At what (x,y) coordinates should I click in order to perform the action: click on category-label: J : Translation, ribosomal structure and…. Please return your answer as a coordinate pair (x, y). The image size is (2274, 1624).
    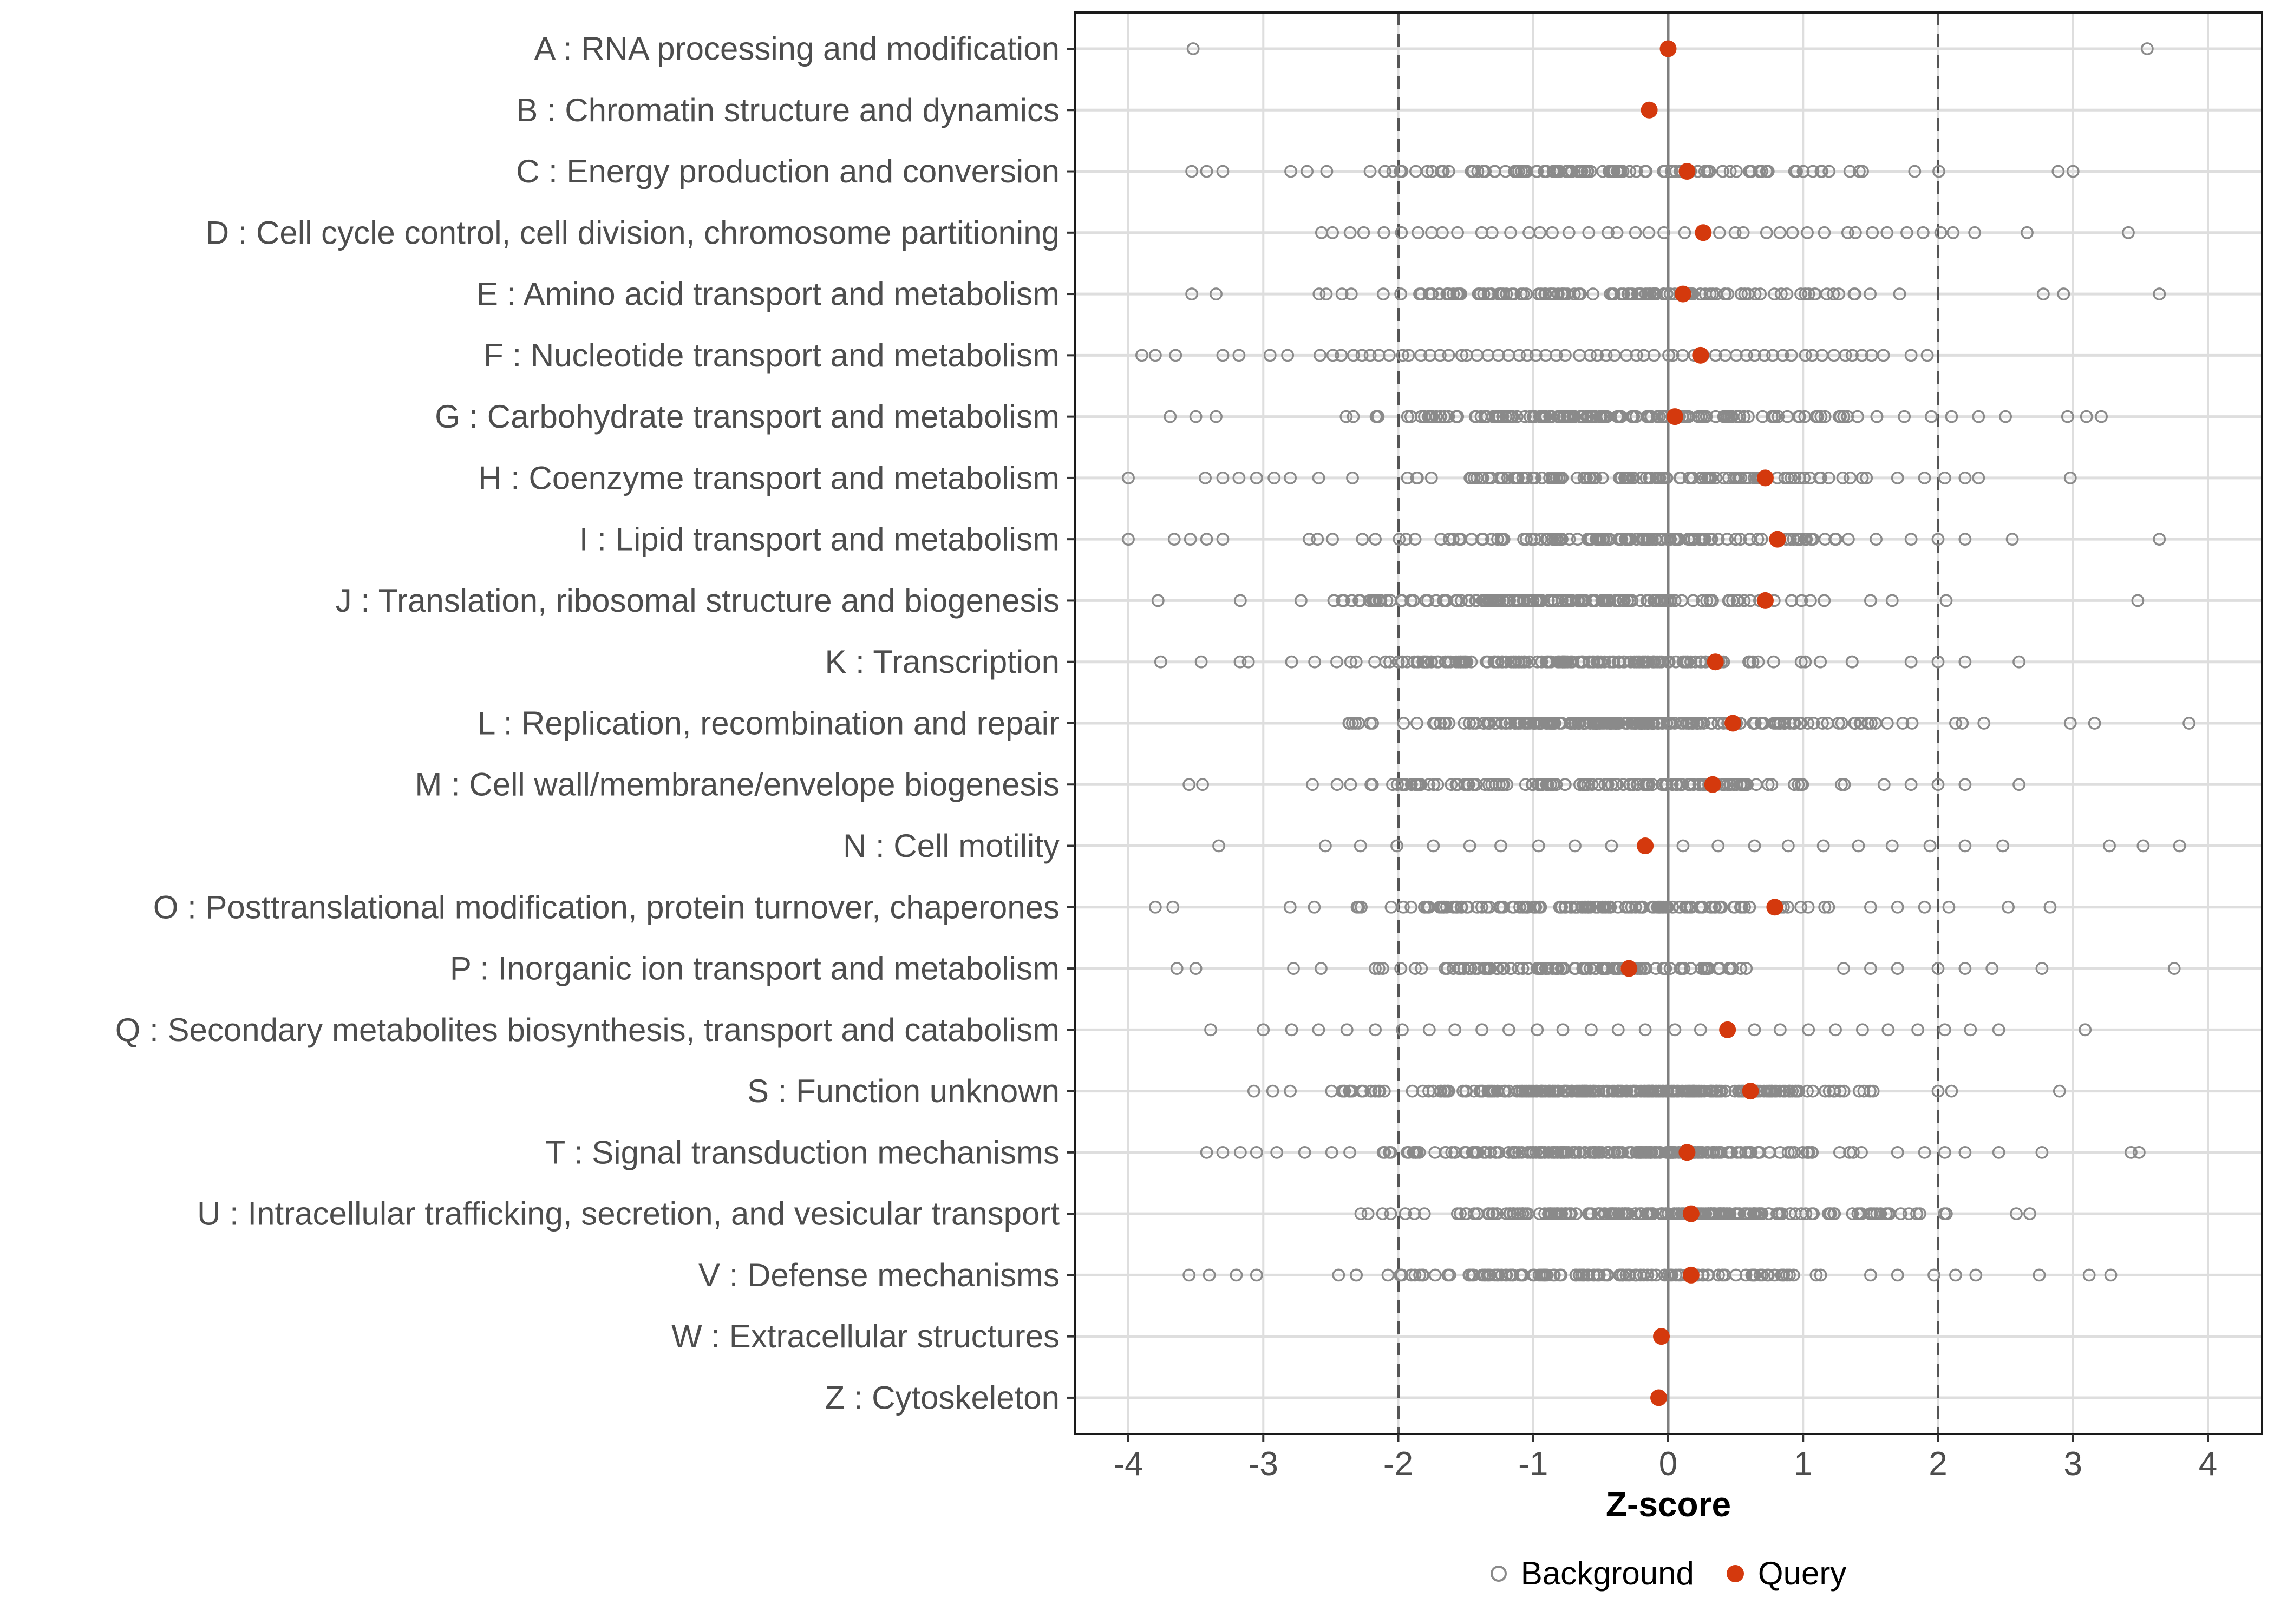
    Looking at the image, I should click on (698, 601).